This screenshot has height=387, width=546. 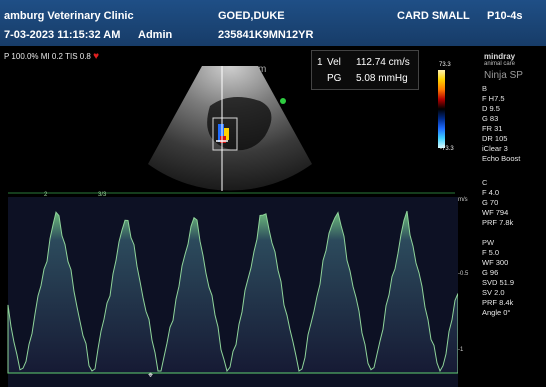 I want to click on heart-icon: ♥, so click(x=96, y=56).